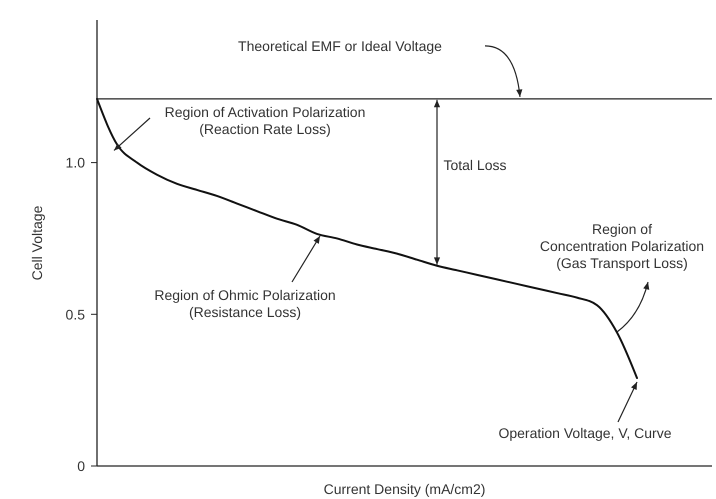 The width and height of the screenshot is (716, 499). Describe the element at coordinates (405, 489) in the screenshot. I see `x-axis-title: Current Density (mA/cm2)` at that location.